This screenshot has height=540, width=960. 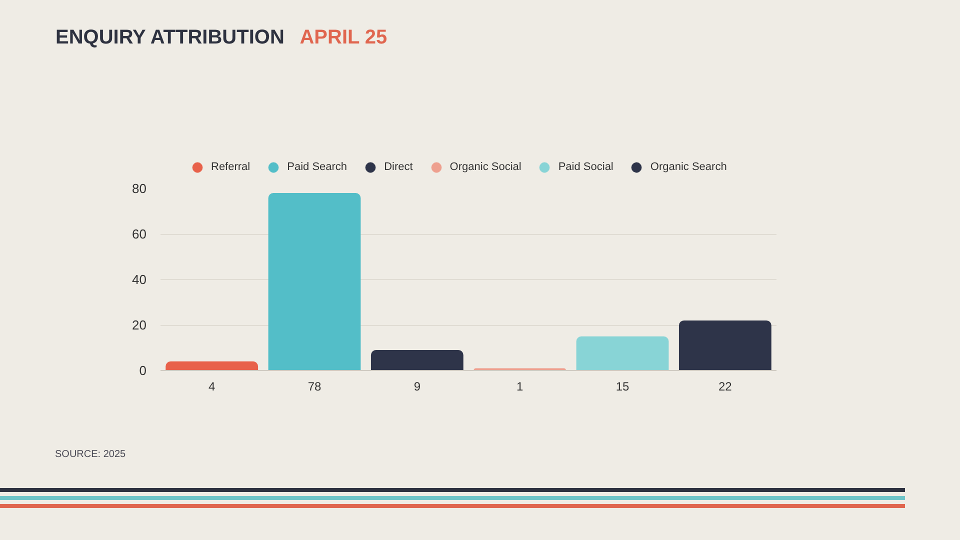 What do you see at coordinates (725, 387) in the screenshot?
I see `x-tick-label: 22` at bounding box center [725, 387].